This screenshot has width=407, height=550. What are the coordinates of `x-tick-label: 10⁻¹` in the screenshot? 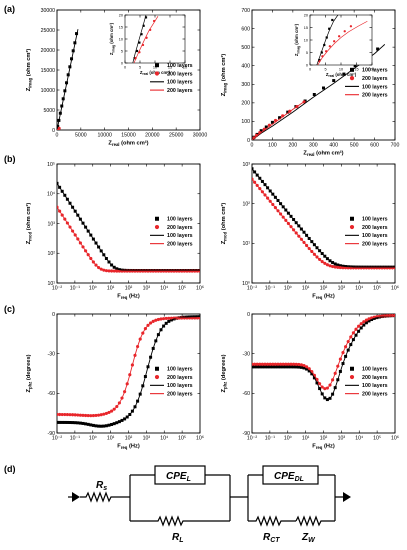 It's located at (75, 289).